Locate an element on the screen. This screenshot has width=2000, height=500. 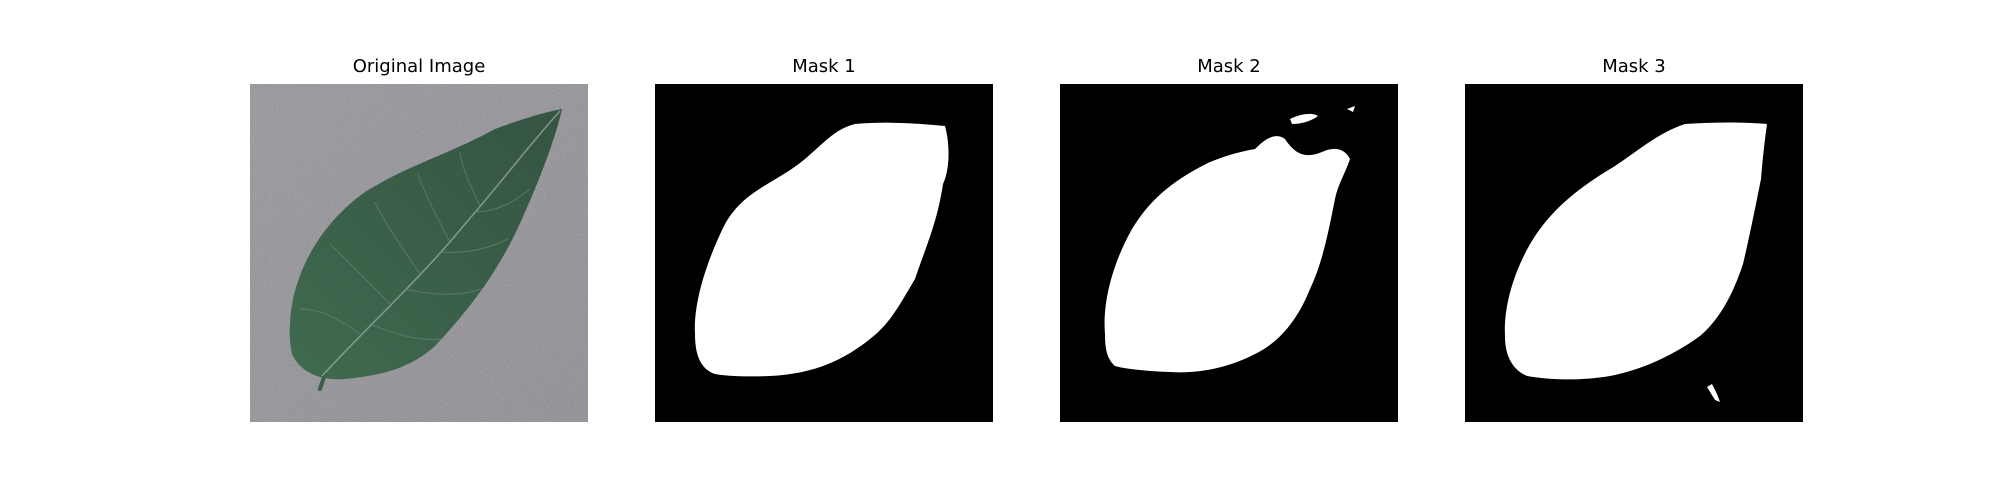
mask-1-graphic is located at coordinates (824, 253).